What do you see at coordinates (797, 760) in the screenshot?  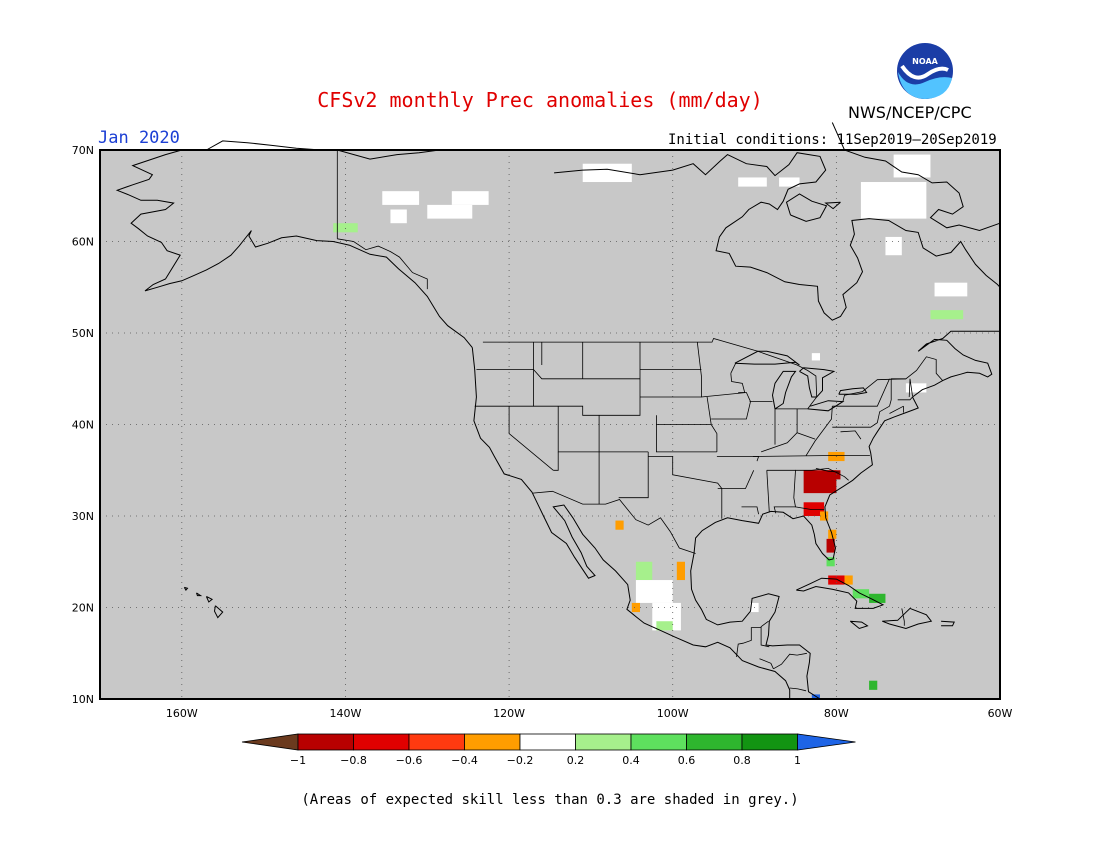 I see `colorbar-label: 1` at bounding box center [797, 760].